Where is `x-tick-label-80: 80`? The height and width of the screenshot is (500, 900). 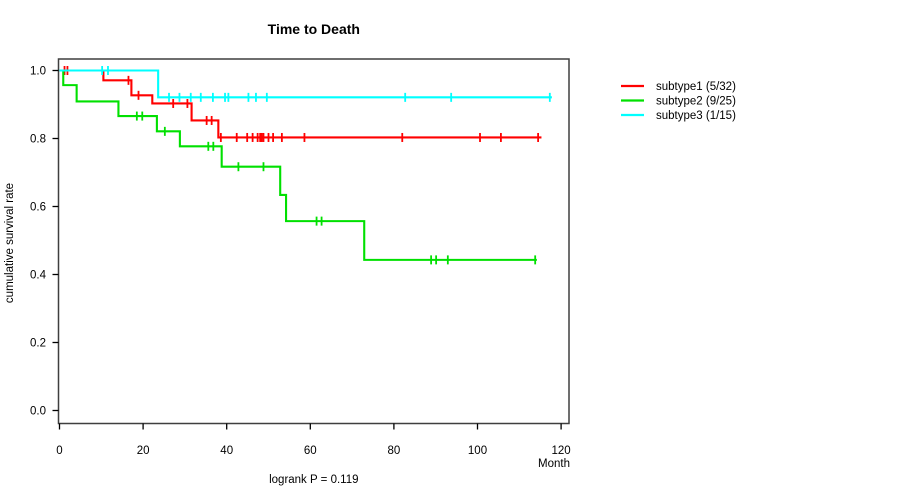 x-tick-label-80: 80 is located at coordinates (394, 451).